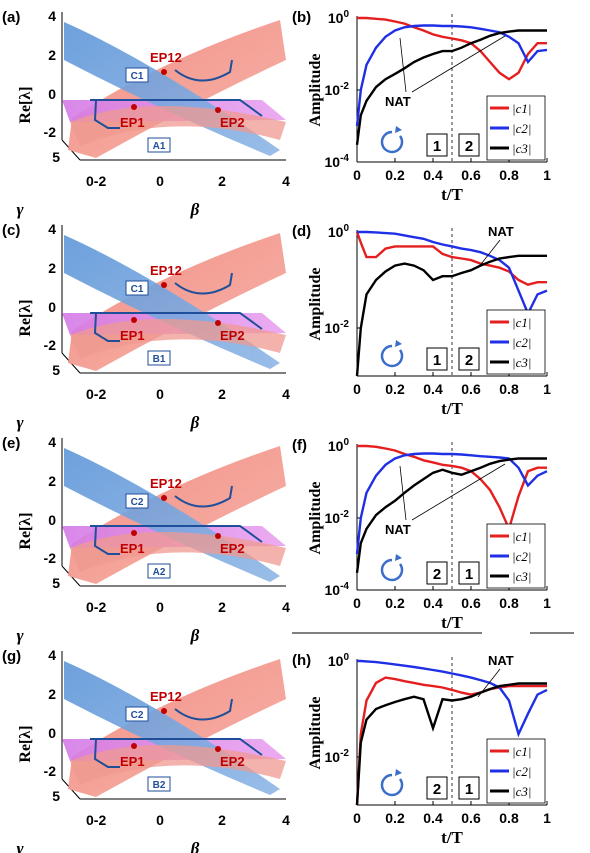  What do you see at coordinates (137, 76) in the screenshot?
I see `marker-label: C1` at bounding box center [137, 76].